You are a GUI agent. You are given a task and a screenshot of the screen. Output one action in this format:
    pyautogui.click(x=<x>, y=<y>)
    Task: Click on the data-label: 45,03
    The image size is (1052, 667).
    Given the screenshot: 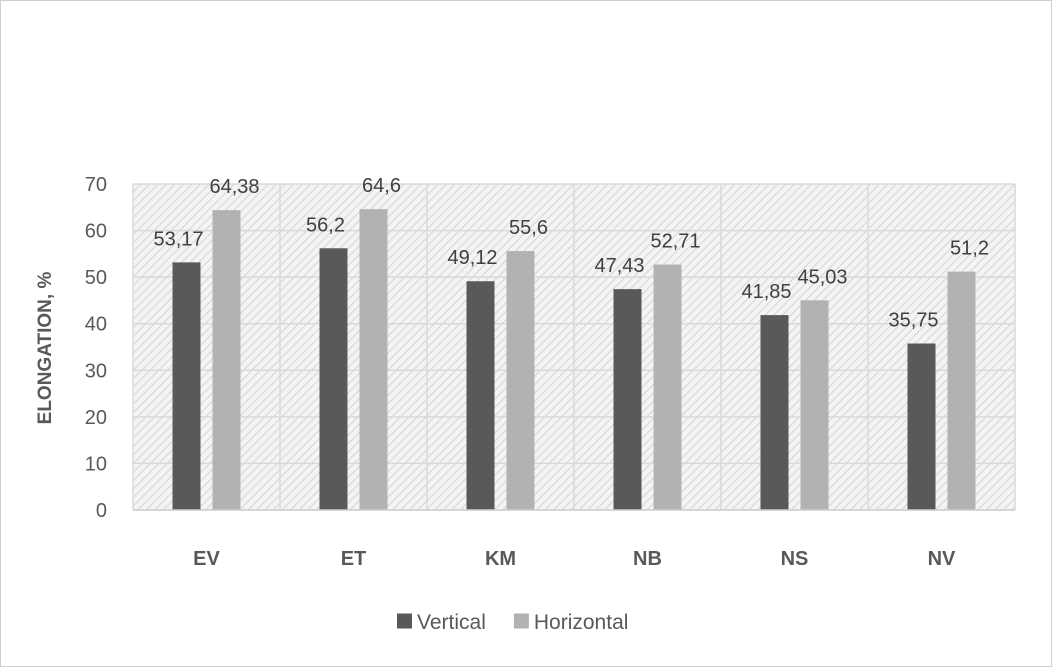 What is the action you would take?
    pyautogui.click(x=822, y=277)
    